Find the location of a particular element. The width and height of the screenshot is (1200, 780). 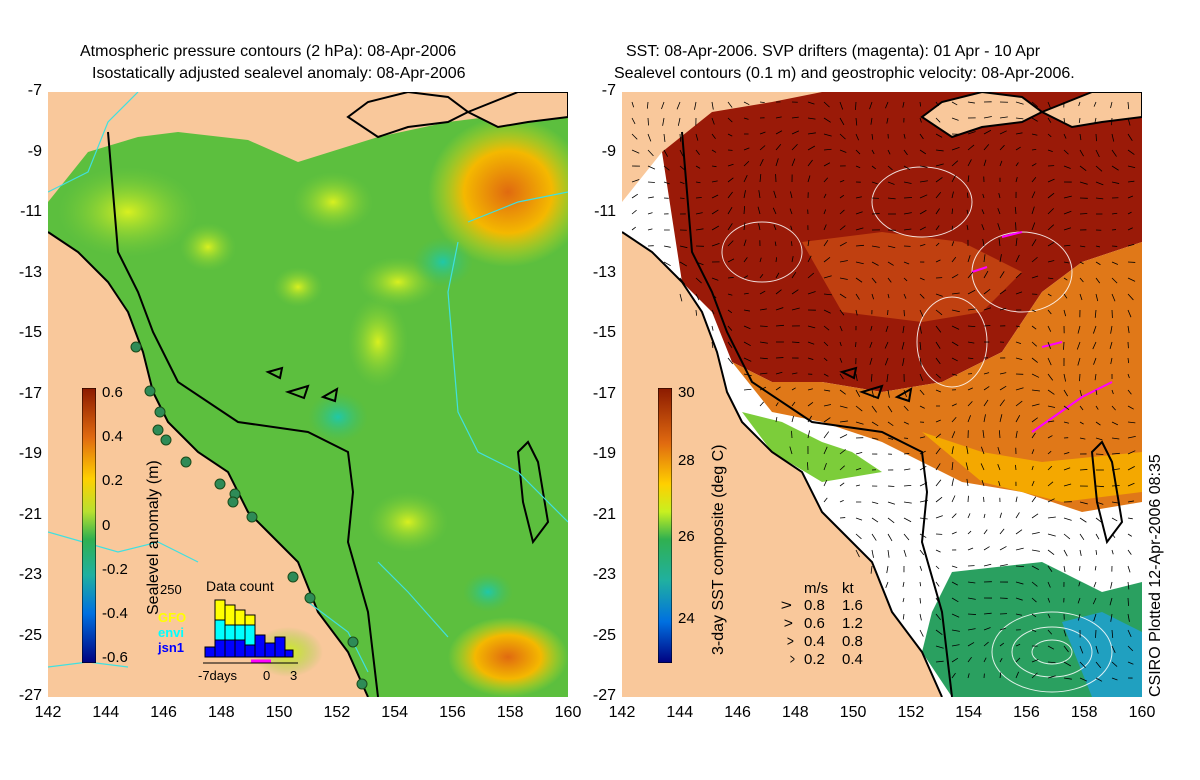

left-colorbar-tick: 0.6 is located at coordinates (112, 392).